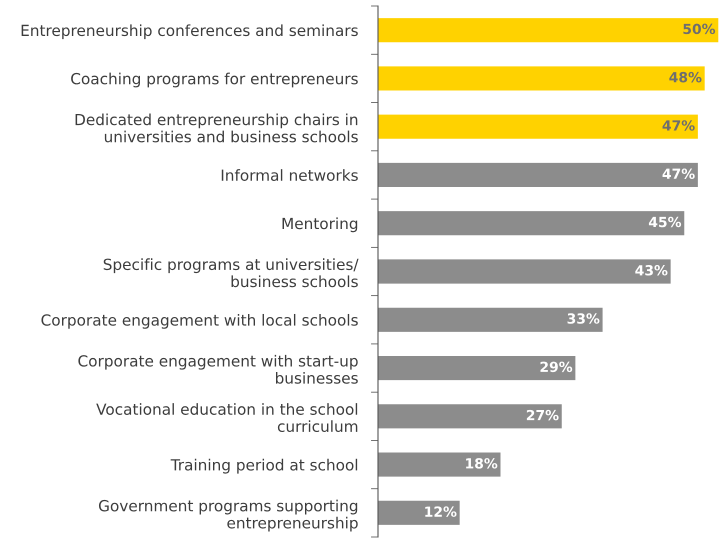  I want to click on data-label: 50%, so click(699, 29).